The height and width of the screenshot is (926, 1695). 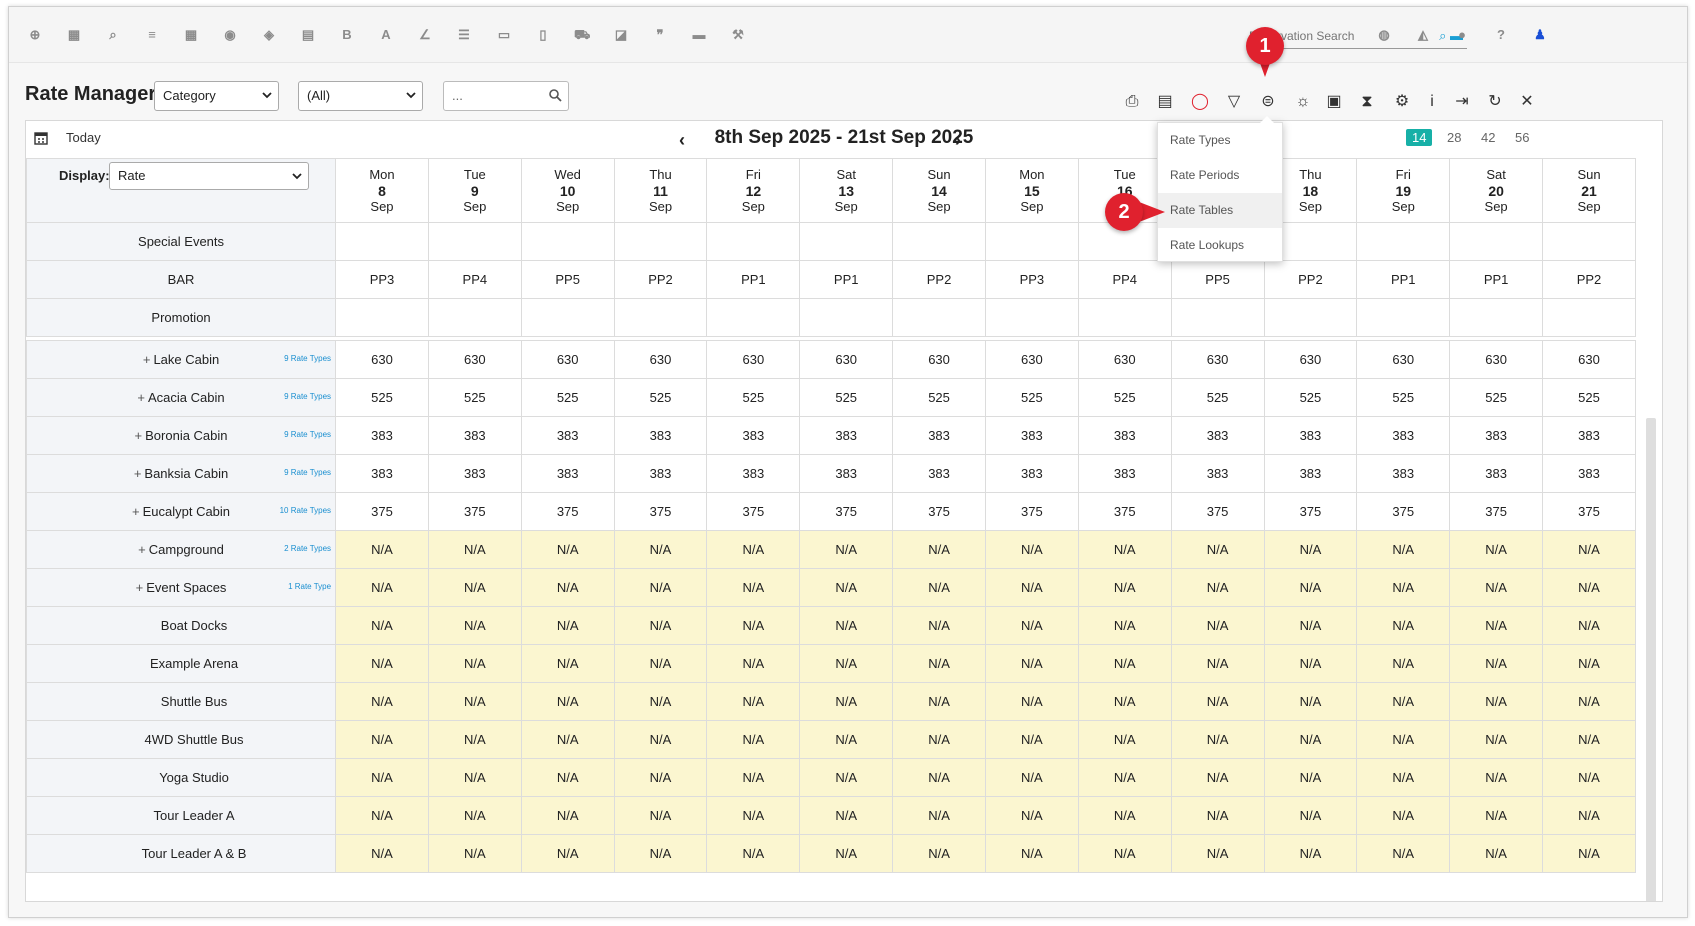 What do you see at coordinates (474, 279) in the screenshot?
I see `bar-row-cell: PP4` at bounding box center [474, 279].